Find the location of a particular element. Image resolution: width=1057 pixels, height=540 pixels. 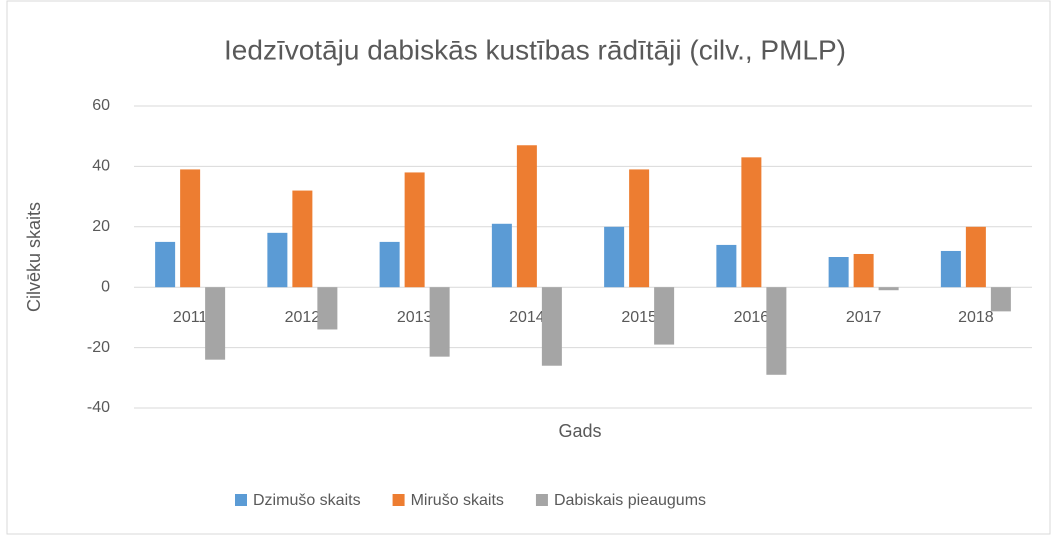

y-tick-label: -40 is located at coordinates (98, 407).